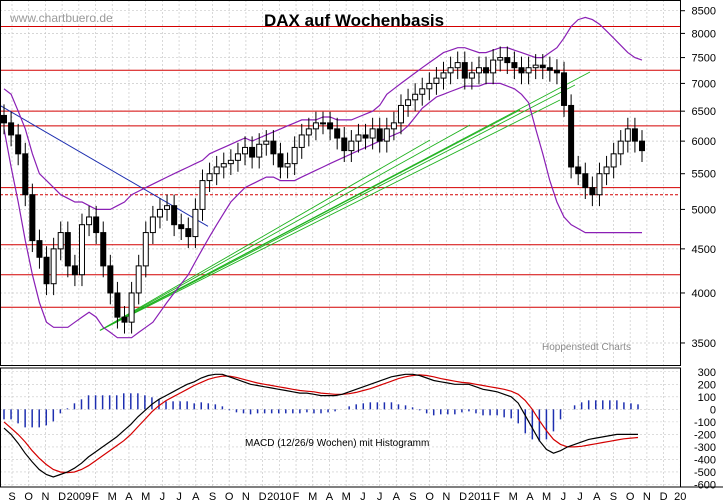 This screenshot has width=723, height=503. What do you see at coordinates (704, 84) in the screenshot?
I see `y-tick-label: 7000` at bounding box center [704, 84].